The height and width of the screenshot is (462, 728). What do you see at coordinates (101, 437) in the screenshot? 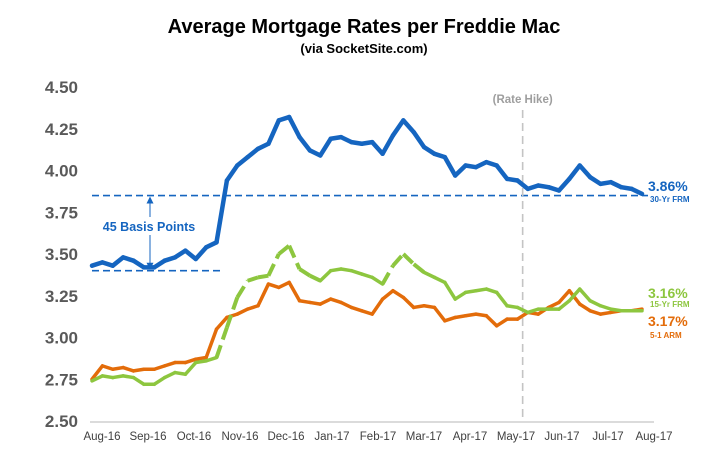
I see `x-tick-label: Aug-16` at bounding box center [101, 437].